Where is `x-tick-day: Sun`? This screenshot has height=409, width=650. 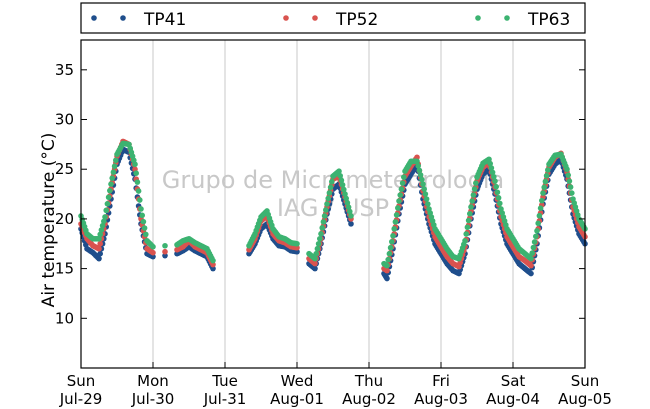
x-tick-day: Sun is located at coordinates (585, 381).